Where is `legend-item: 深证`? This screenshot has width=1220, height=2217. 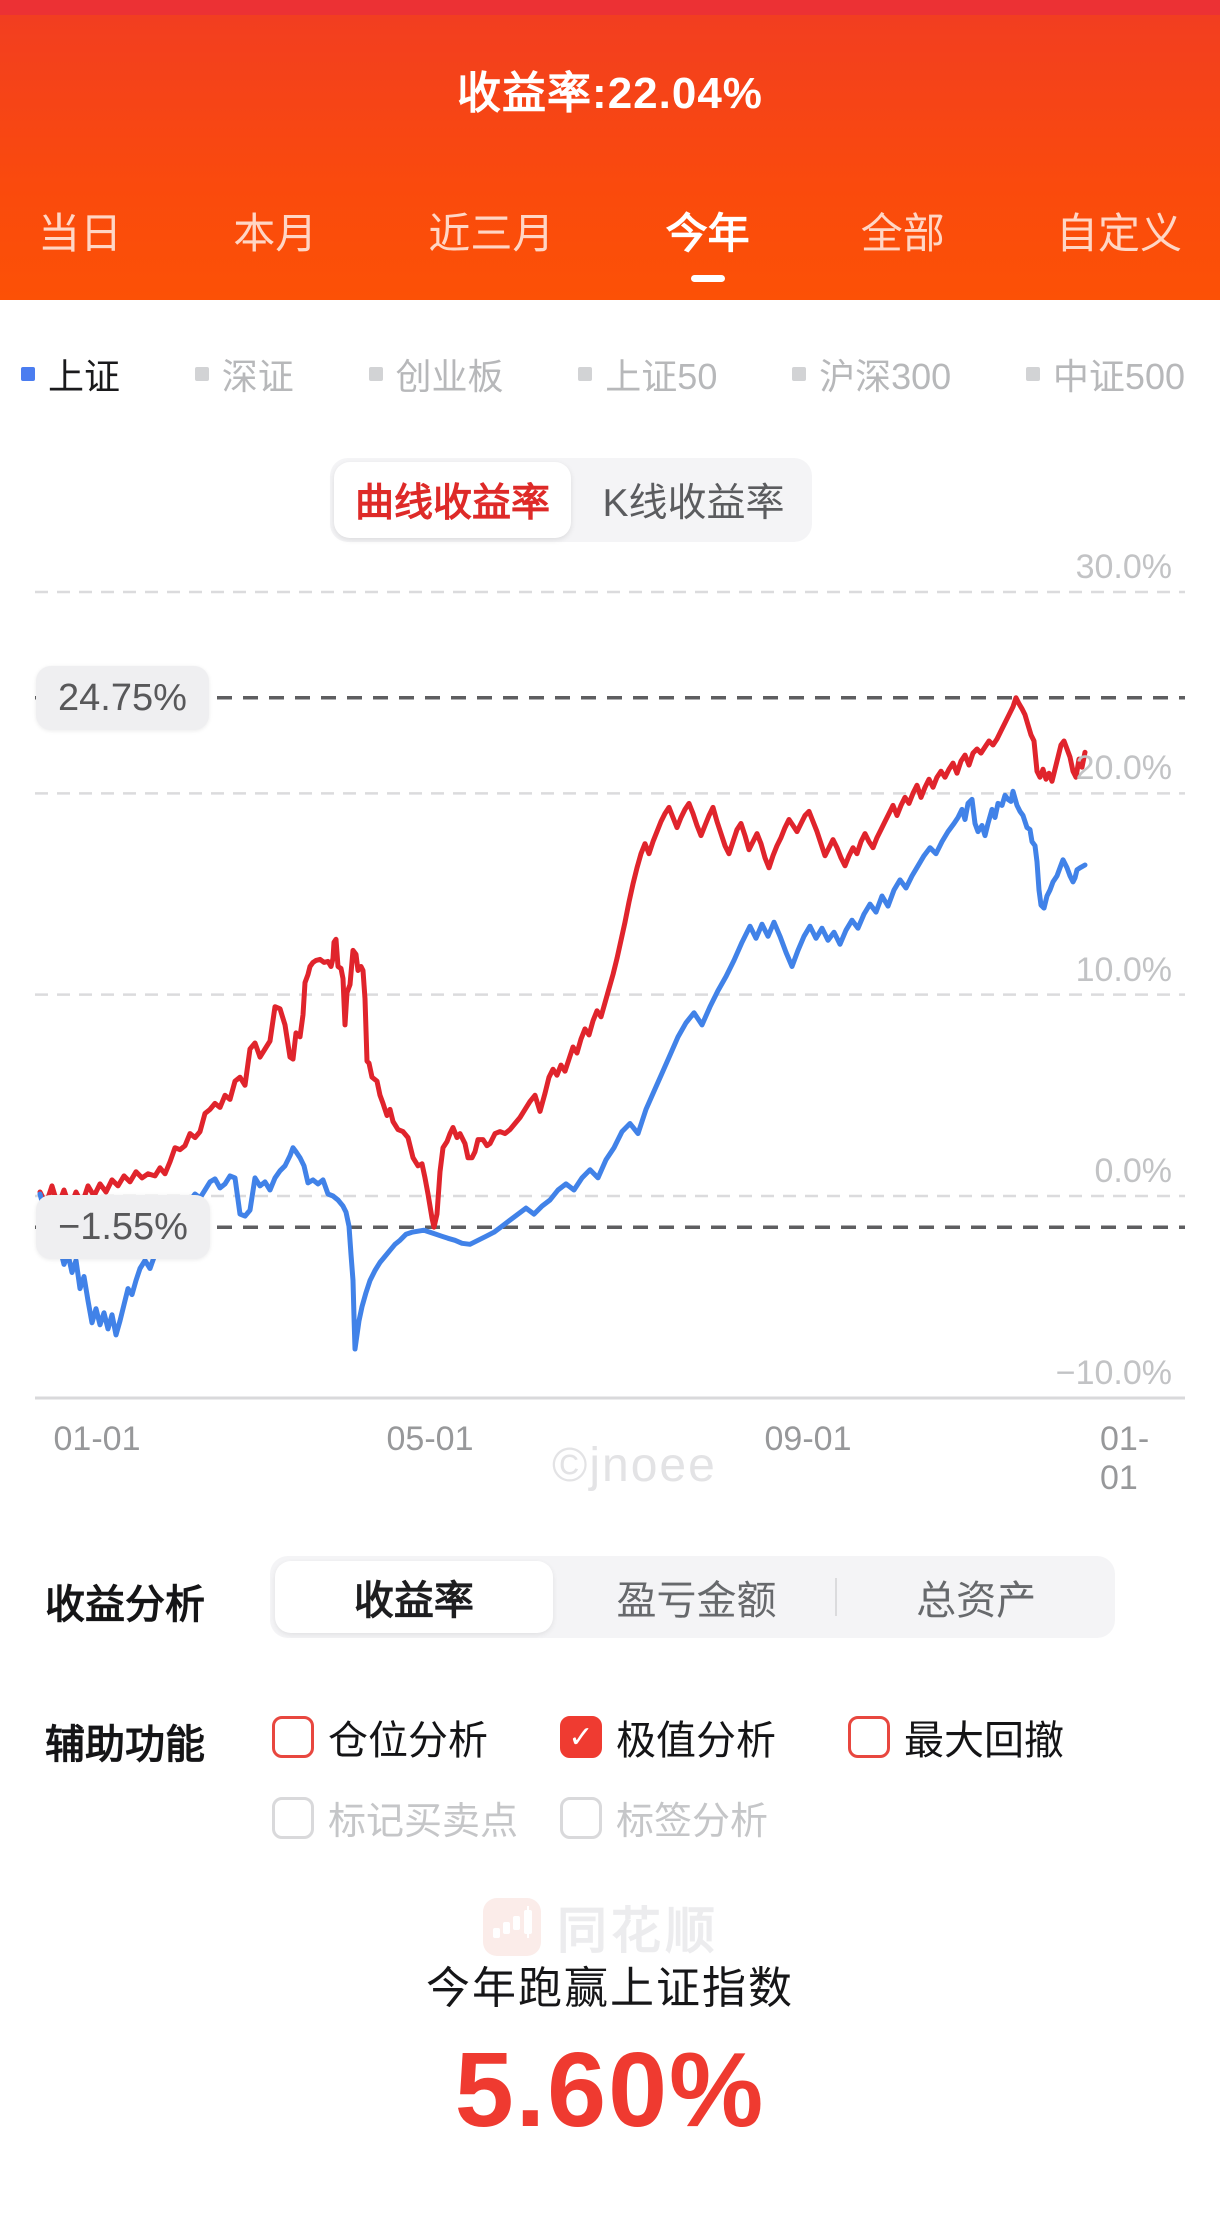
legend-item: 深证 is located at coordinates (244, 374).